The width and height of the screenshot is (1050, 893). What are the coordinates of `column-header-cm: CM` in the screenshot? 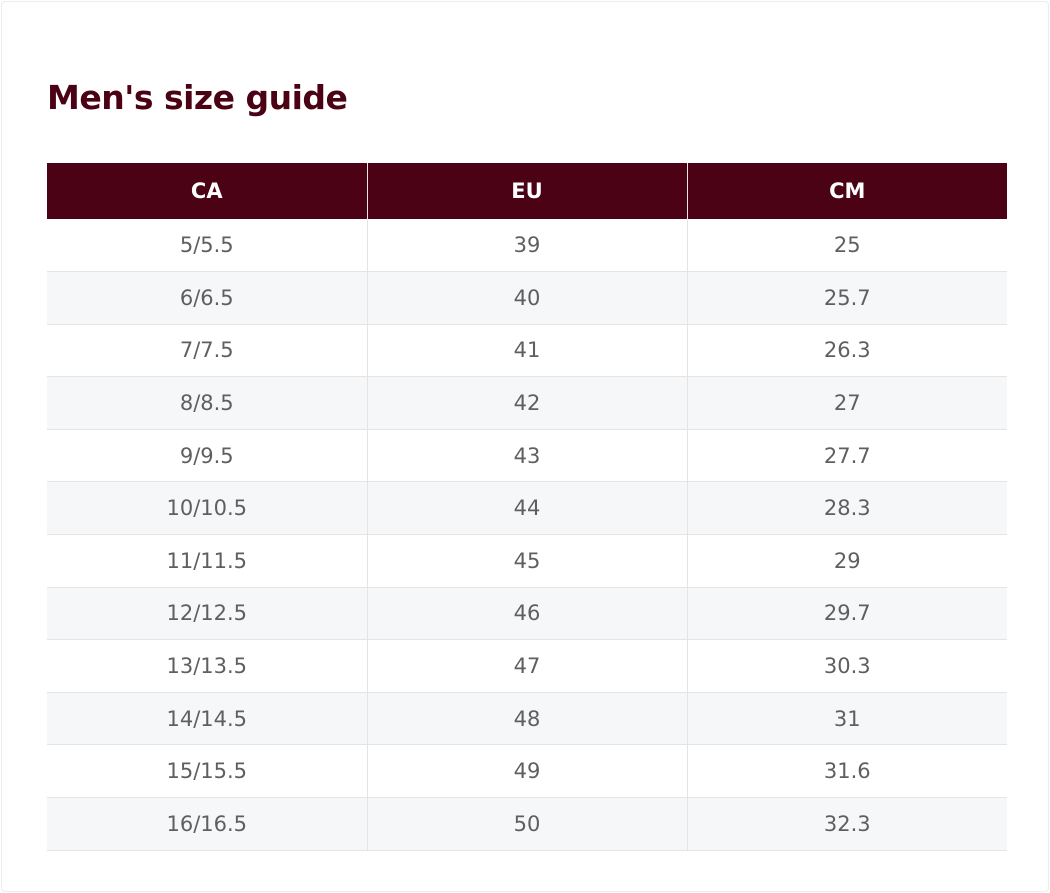 It's located at (846, 191).